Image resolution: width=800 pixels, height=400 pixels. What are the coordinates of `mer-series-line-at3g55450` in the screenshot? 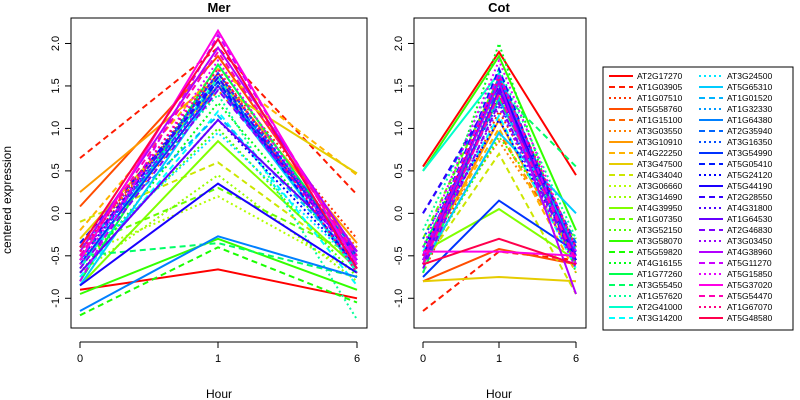 It's located at (218, 260).